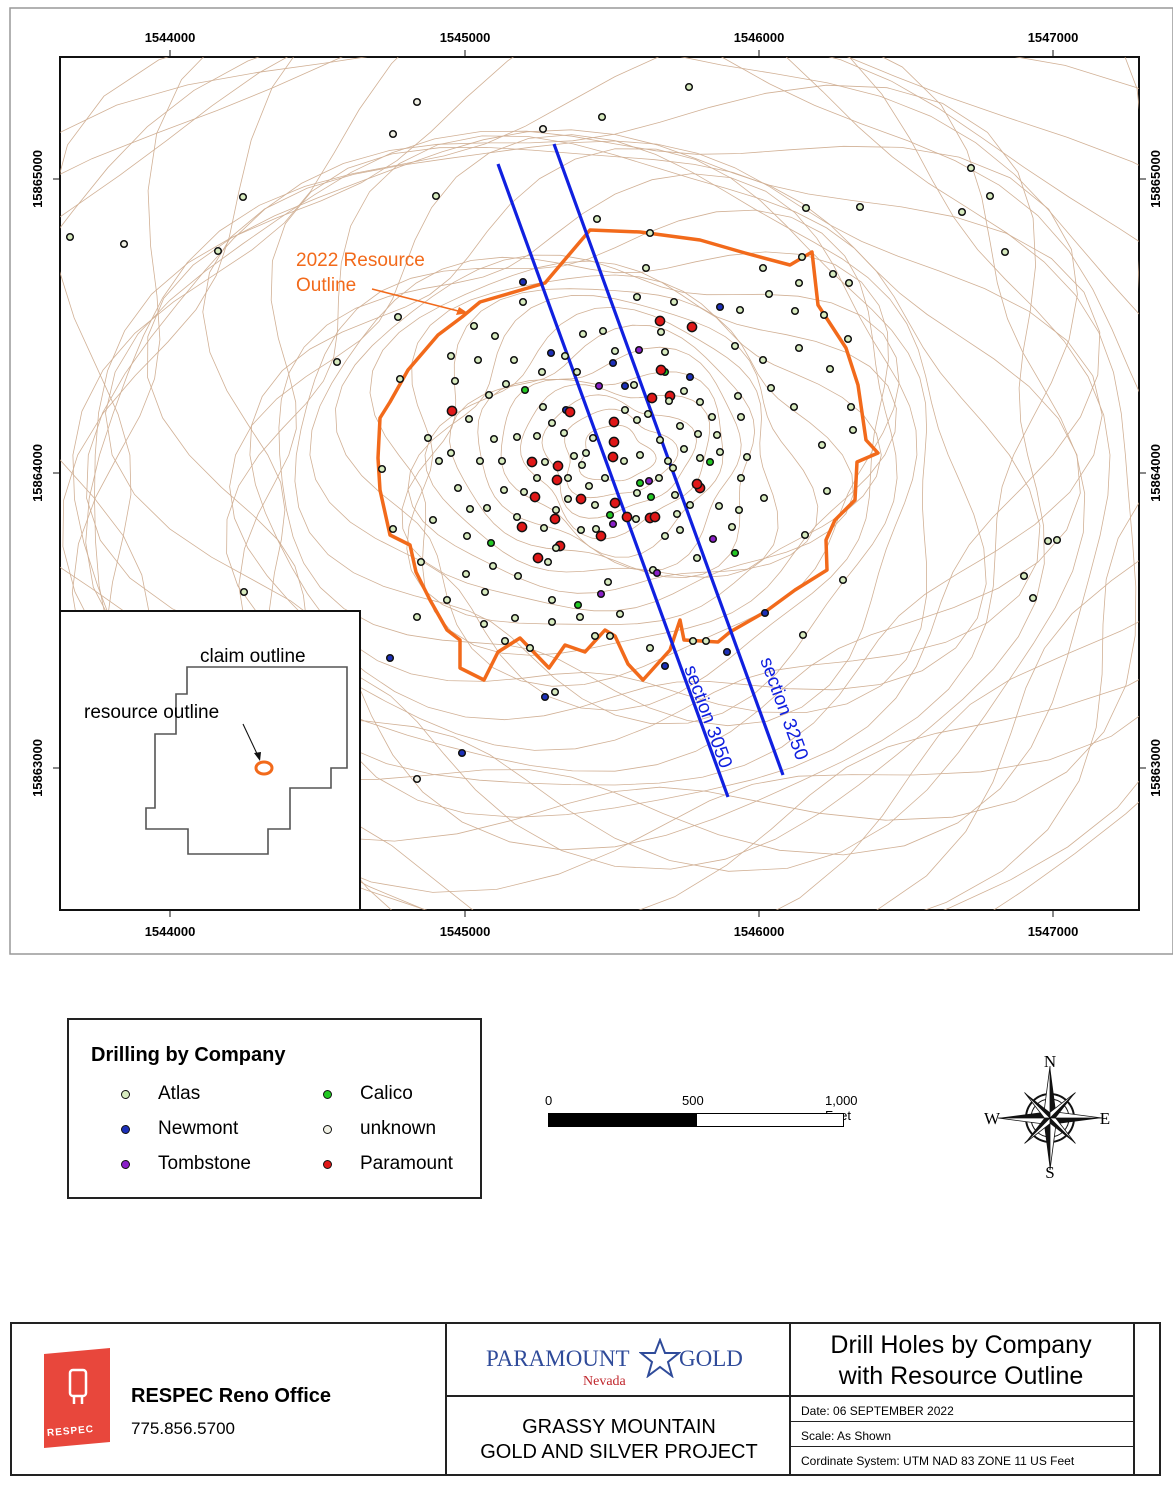  What do you see at coordinates (1050, 1118) in the screenshot?
I see `compass-rose-icon` at bounding box center [1050, 1118].